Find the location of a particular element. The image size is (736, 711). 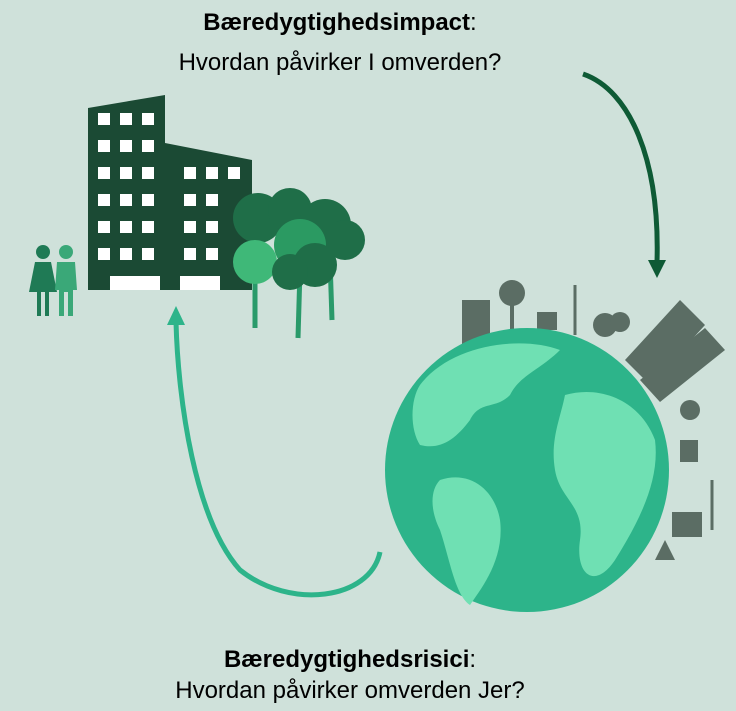

people is located at coordinates (53, 280).